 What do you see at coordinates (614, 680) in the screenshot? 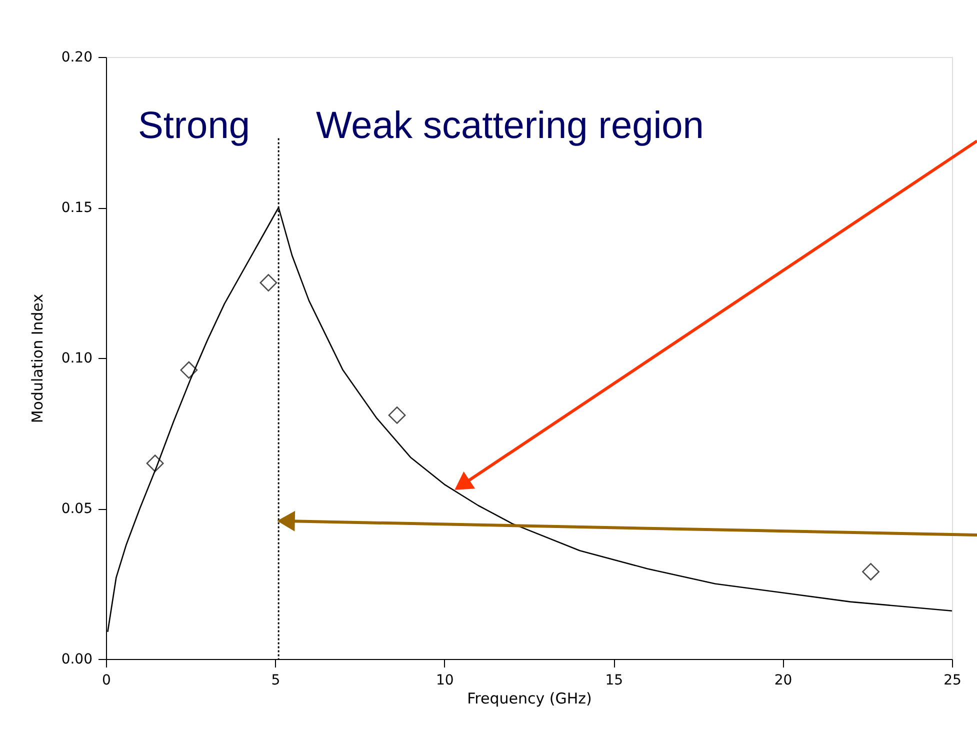
I see `x-tick-label: 15` at bounding box center [614, 680].